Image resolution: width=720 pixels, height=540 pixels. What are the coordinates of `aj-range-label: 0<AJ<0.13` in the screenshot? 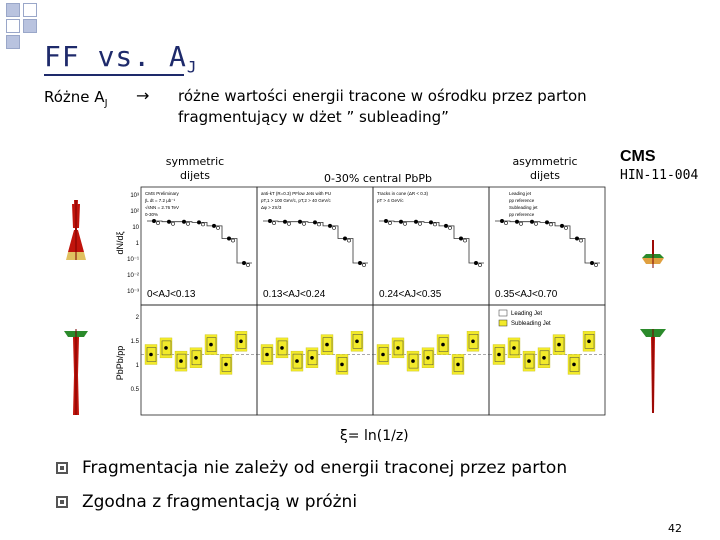 It's located at (171, 294).